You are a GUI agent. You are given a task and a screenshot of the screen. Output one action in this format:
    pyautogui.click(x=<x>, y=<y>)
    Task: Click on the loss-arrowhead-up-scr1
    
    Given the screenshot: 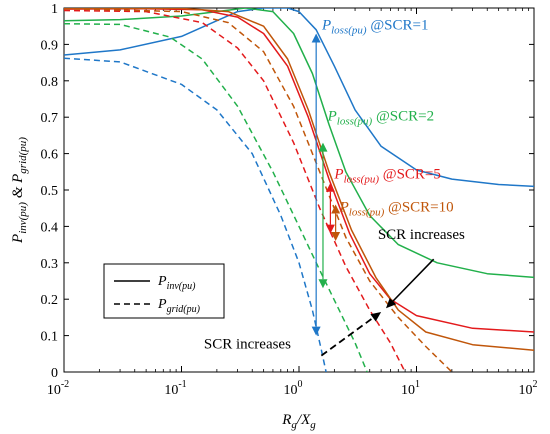 What is the action you would take?
    pyautogui.click(x=316, y=38)
    